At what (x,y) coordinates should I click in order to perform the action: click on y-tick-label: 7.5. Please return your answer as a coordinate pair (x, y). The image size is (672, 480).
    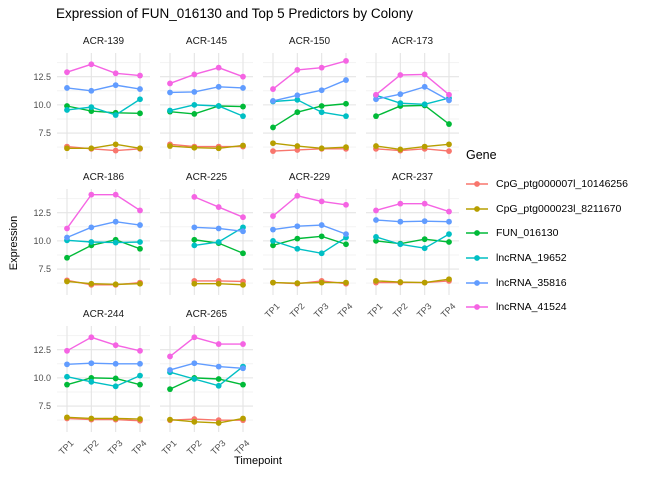
    Looking at the image, I should click on (44, 133).